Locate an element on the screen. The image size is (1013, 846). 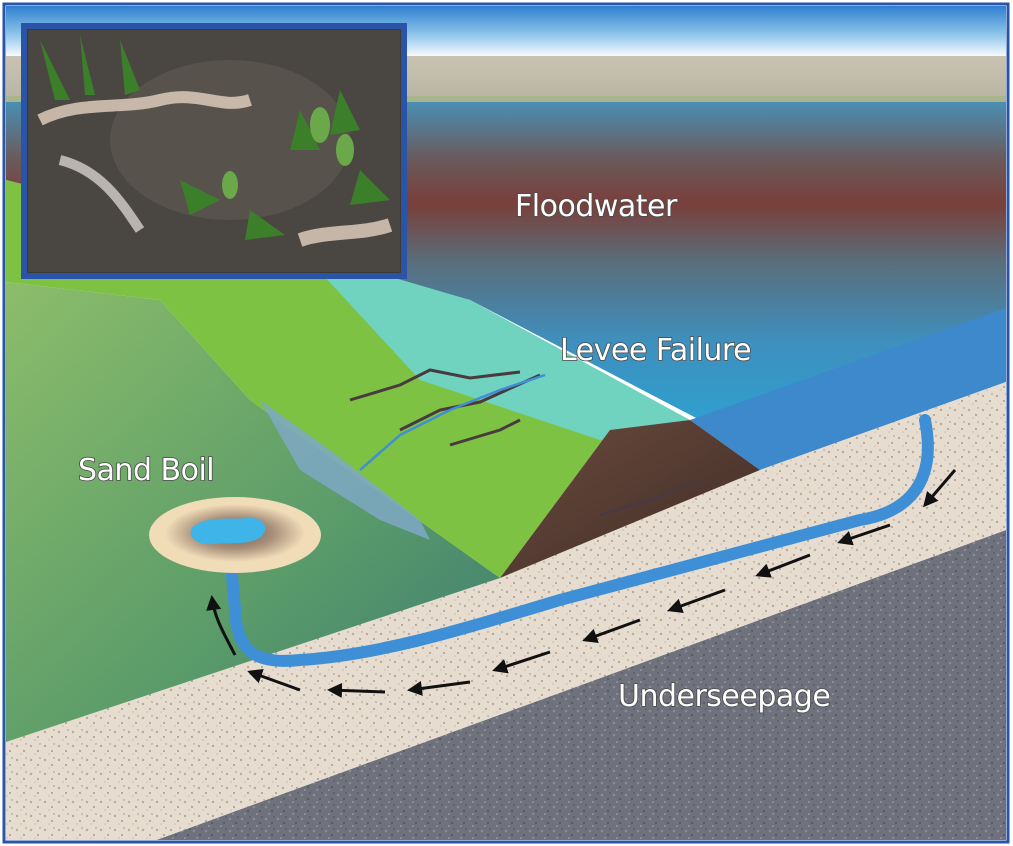
label-underseepage: Underseepage is located at coordinates (724, 696).